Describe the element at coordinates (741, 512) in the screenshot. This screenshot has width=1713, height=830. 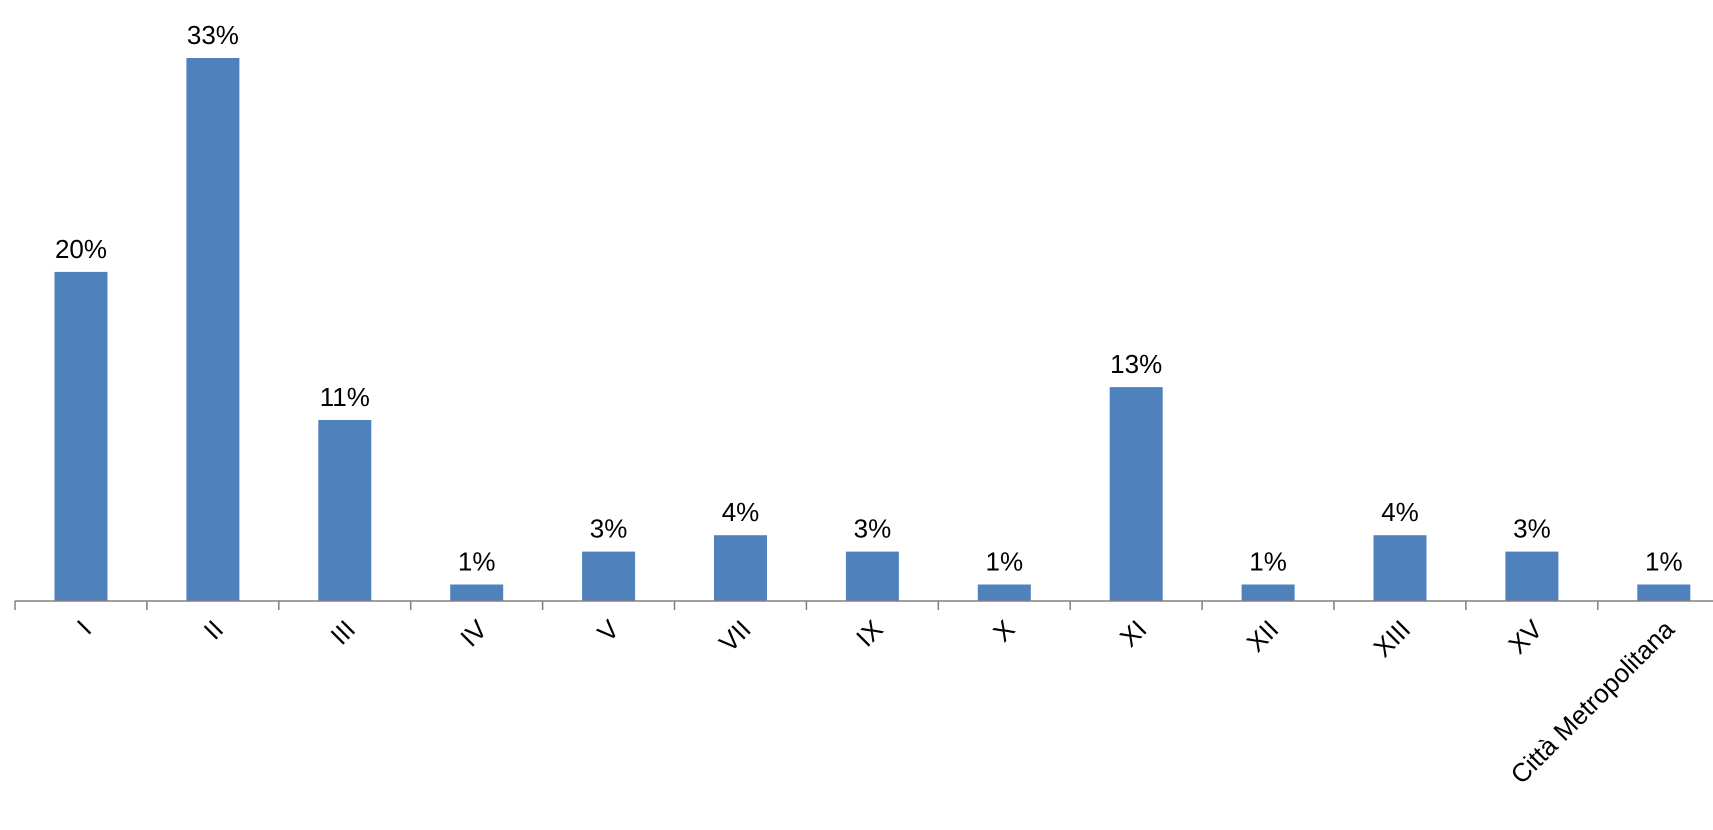
I see `data-label-6: 4%` at that location.